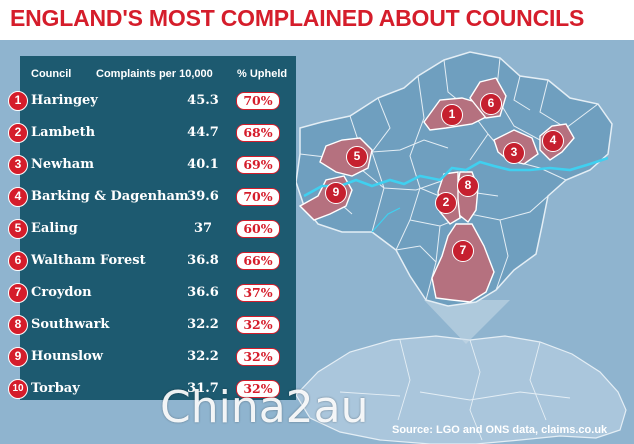  I want to click on council-name: Croydon, so click(61, 292).